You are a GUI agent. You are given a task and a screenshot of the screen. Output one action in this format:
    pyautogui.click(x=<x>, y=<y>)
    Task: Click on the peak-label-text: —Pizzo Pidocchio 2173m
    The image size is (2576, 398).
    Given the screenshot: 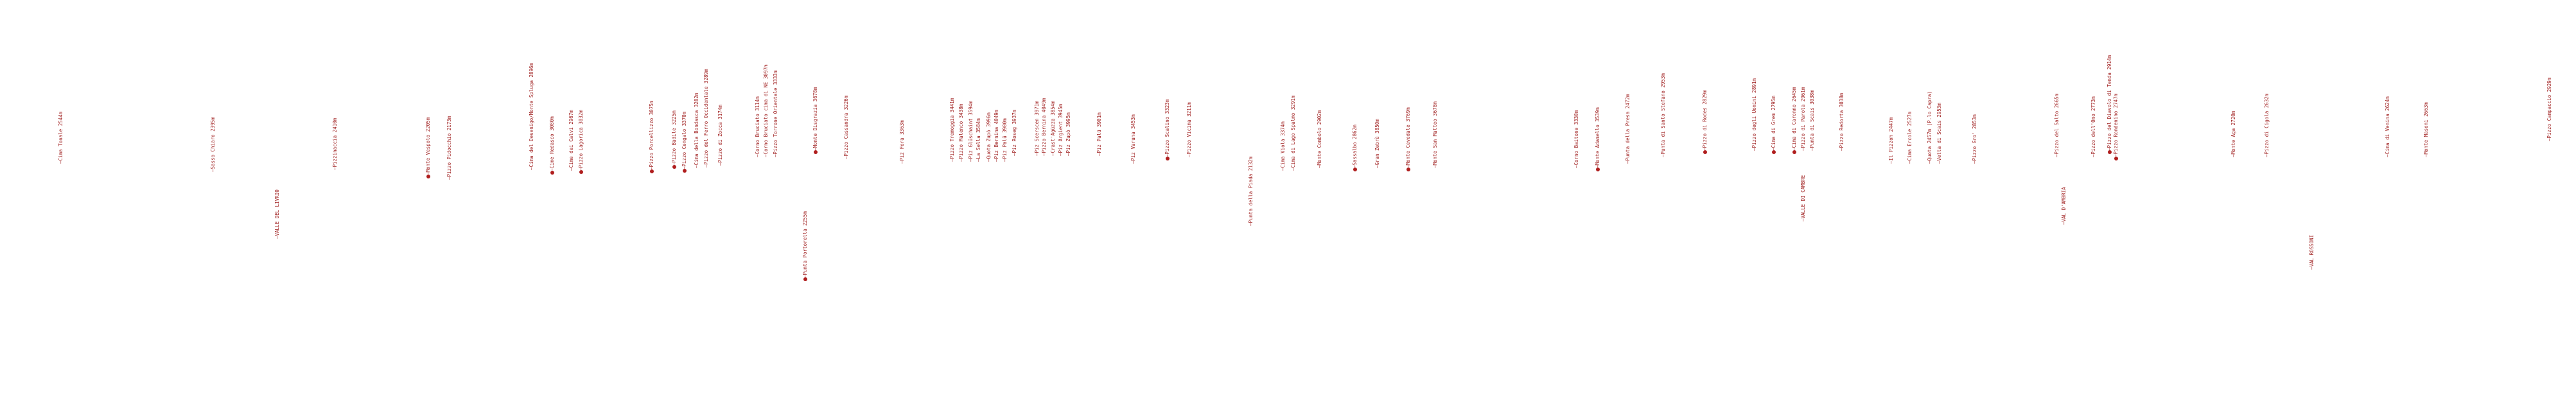 What is the action you would take?
    pyautogui.click(x=449, y=148)
    